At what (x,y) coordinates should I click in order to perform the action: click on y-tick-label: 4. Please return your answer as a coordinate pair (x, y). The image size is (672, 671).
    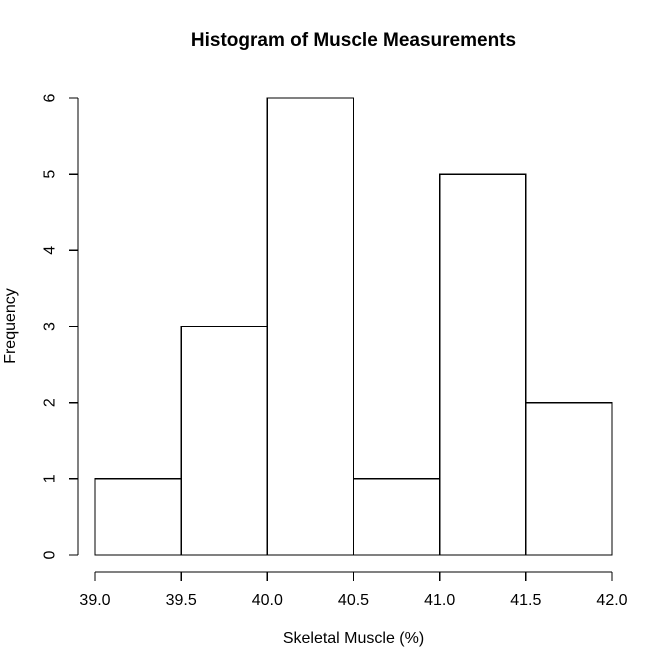
    Looking at the image, I should click on (50, 250).